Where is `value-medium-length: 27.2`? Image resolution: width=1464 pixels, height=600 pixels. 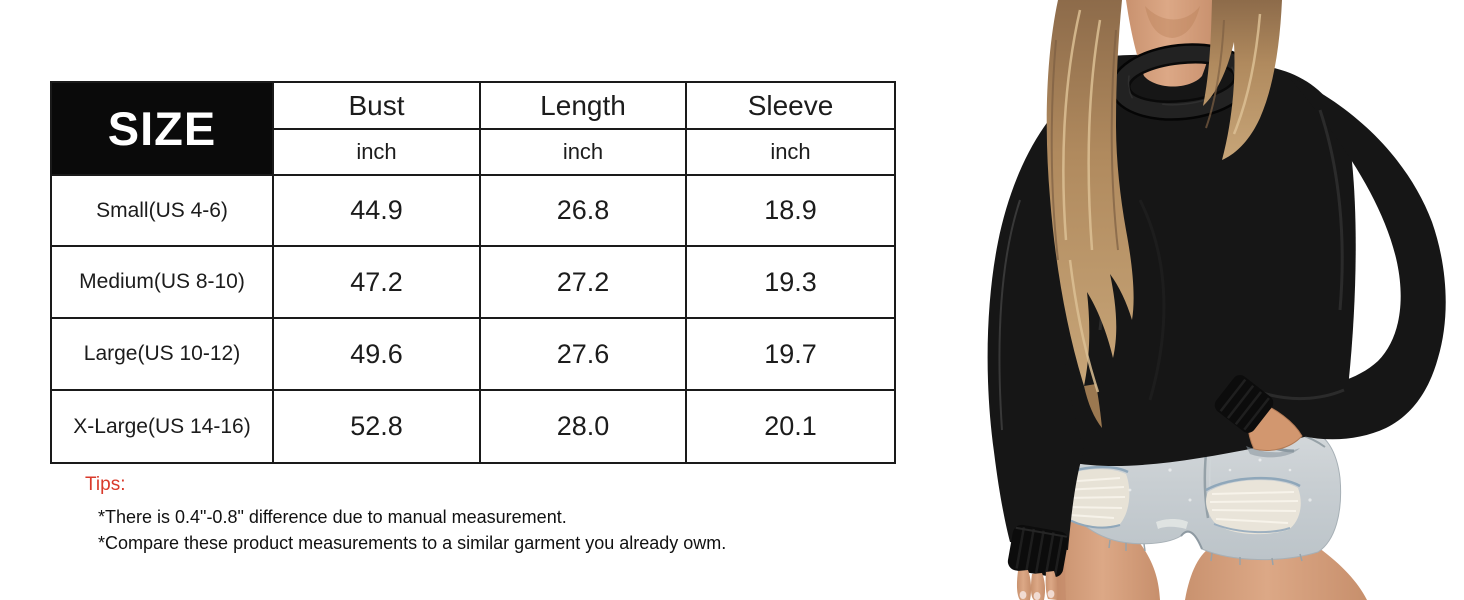 value-medium-length: 27.2 is located at coordinates (584, 283).